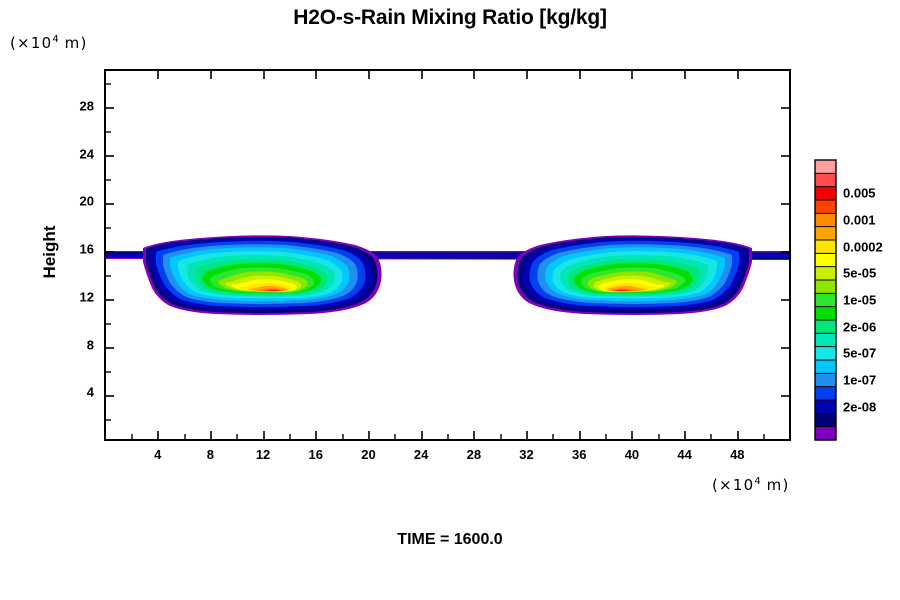 Image resolution: width=900 pixels, height=600 pixels. I want to click on colorbar-tick-label: 0.005, so click(859, 193).